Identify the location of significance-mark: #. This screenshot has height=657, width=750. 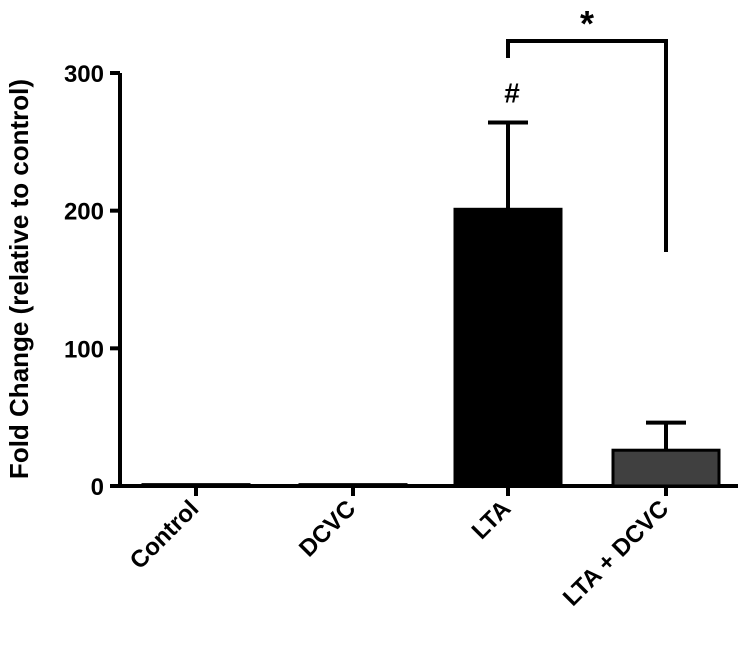
(512, 93).